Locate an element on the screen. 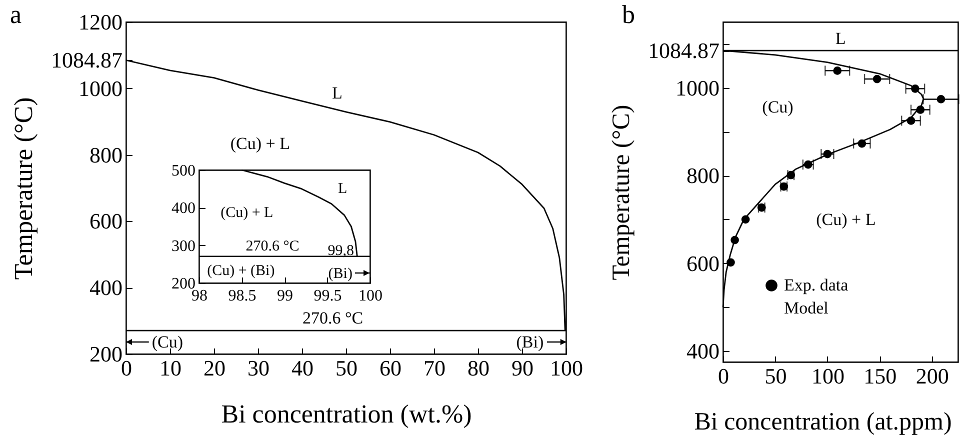 This screenshot has width=971, height=441. x-tick-label: 99 is located at coordinates (285, 296).